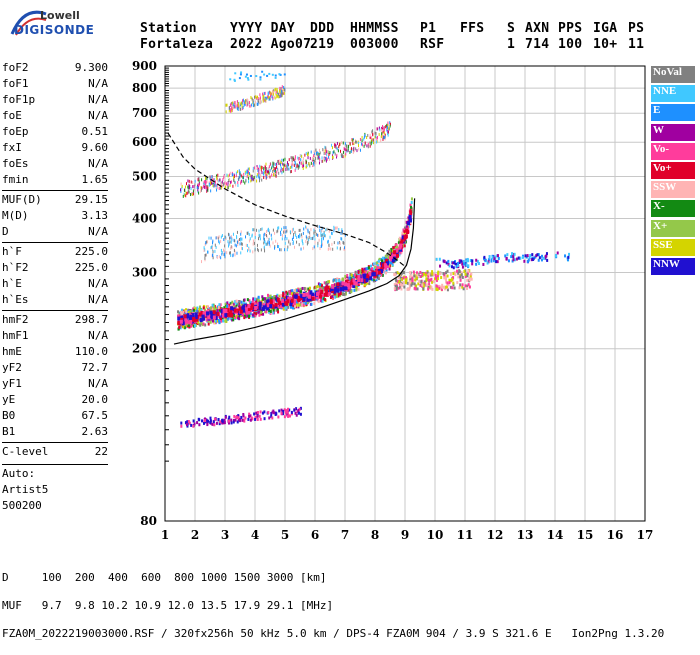 Image resolution: width=700 pixels, height=655 pixels. What do you see at coordinates (195, 535) in the screenshot?
I see `x-tick-label: 2` at bounding box center [195, 535].